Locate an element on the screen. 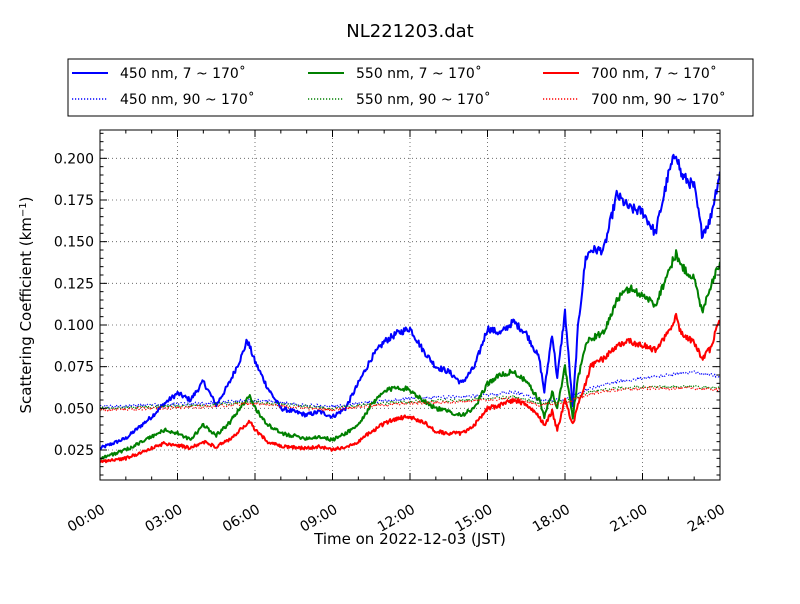  y-axis-label-suffix: ) is located at coordinates (26, 199).